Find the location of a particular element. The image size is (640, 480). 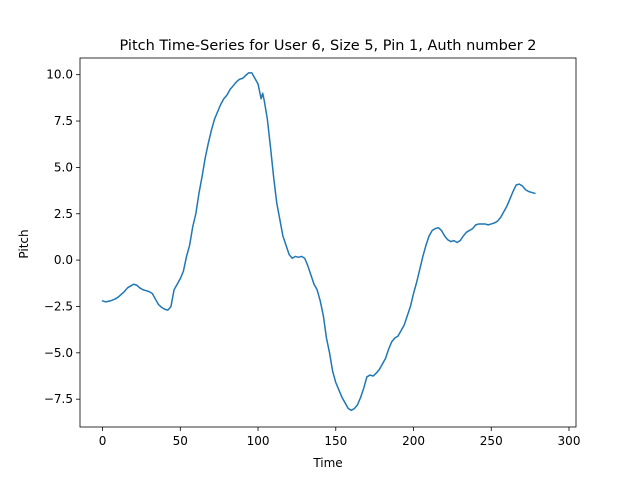

x-axis-title: Time is located at coordinates (327, 463).